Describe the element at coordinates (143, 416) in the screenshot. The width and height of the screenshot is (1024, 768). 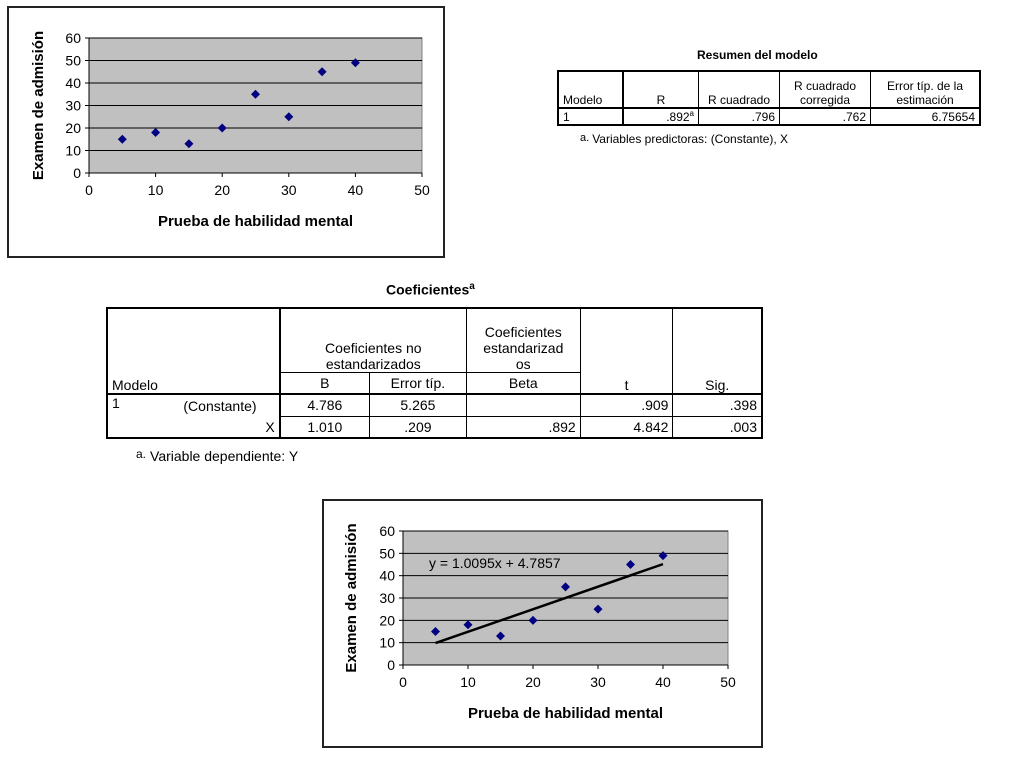
I see `coef-r1-num: 1` at that location.